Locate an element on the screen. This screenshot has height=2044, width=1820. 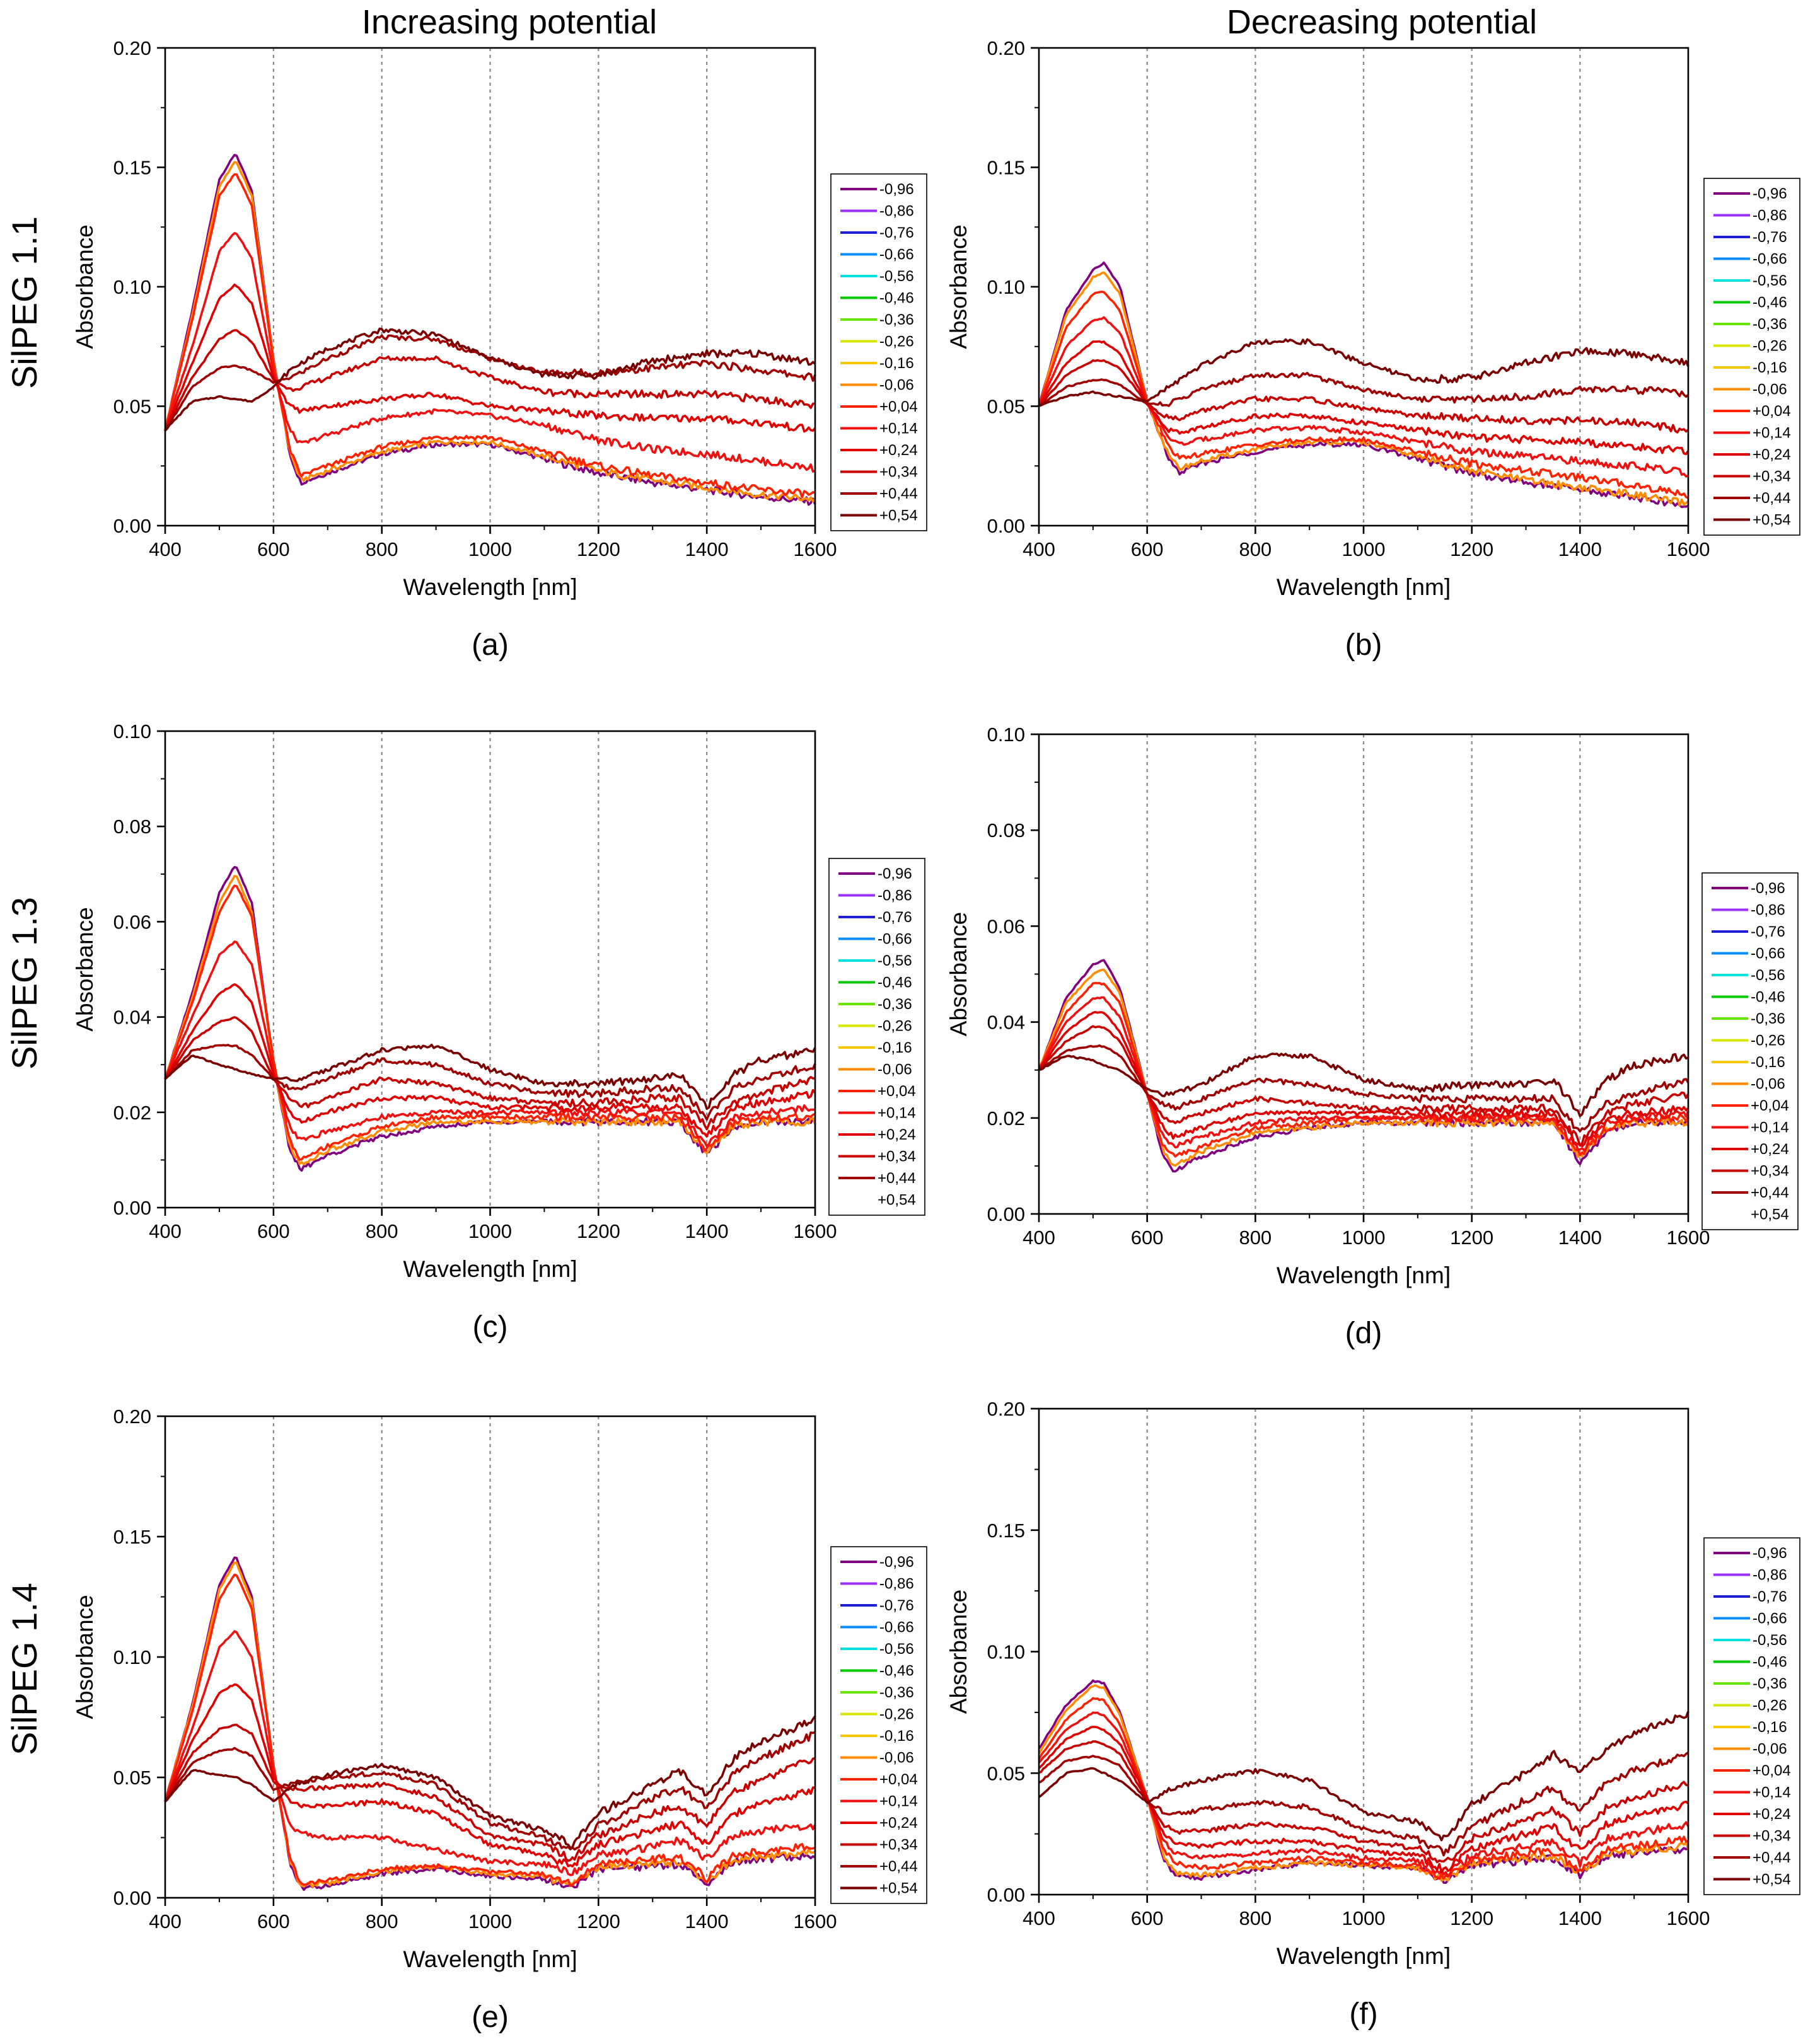
panel-label: (e) is located at coordinates (490, 2017).